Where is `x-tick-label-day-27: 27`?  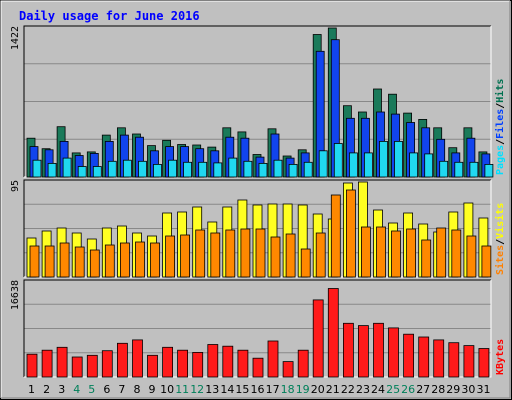 x-tick-label-day-27: 27 is located at coordinates (423, 389).